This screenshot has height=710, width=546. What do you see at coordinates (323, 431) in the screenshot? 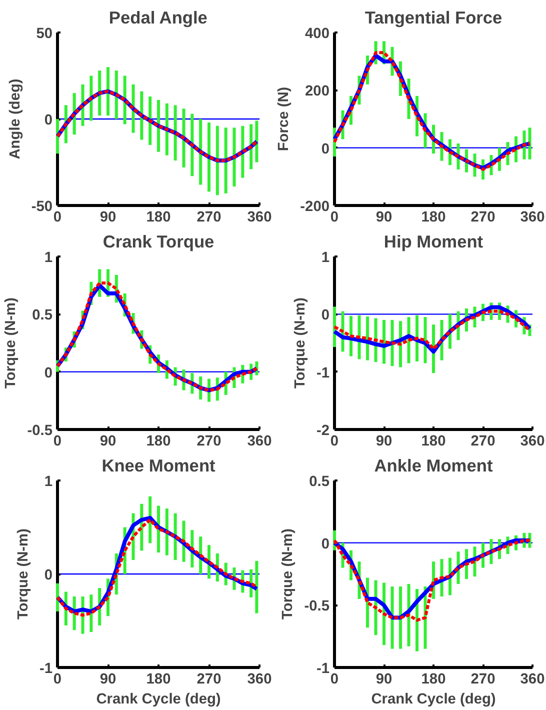
I see `y-tick-label: -2` at bounding box center [323, 431].